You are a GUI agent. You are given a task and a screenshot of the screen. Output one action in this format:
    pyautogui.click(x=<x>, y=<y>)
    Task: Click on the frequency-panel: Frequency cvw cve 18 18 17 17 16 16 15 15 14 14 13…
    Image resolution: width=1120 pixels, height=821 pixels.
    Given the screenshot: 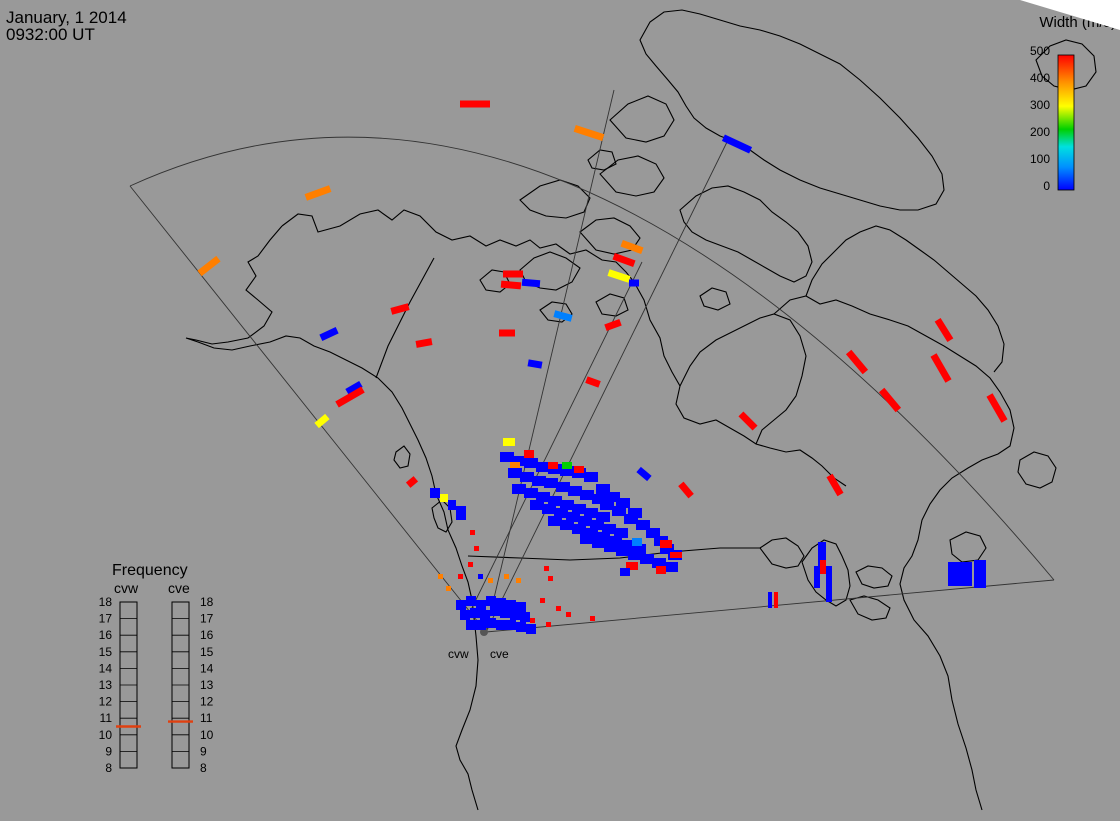 What is the action you would take?
    pyautogui.click(x=156, y=668)
    